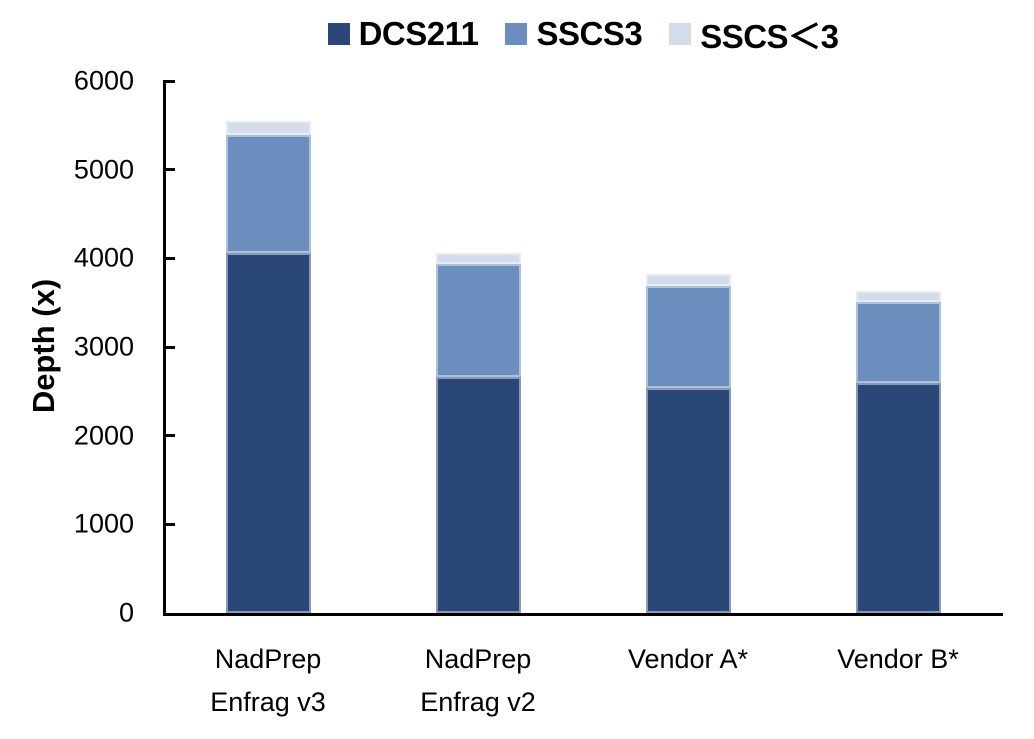  I want to click on y-axis-line, so click(164, 348).